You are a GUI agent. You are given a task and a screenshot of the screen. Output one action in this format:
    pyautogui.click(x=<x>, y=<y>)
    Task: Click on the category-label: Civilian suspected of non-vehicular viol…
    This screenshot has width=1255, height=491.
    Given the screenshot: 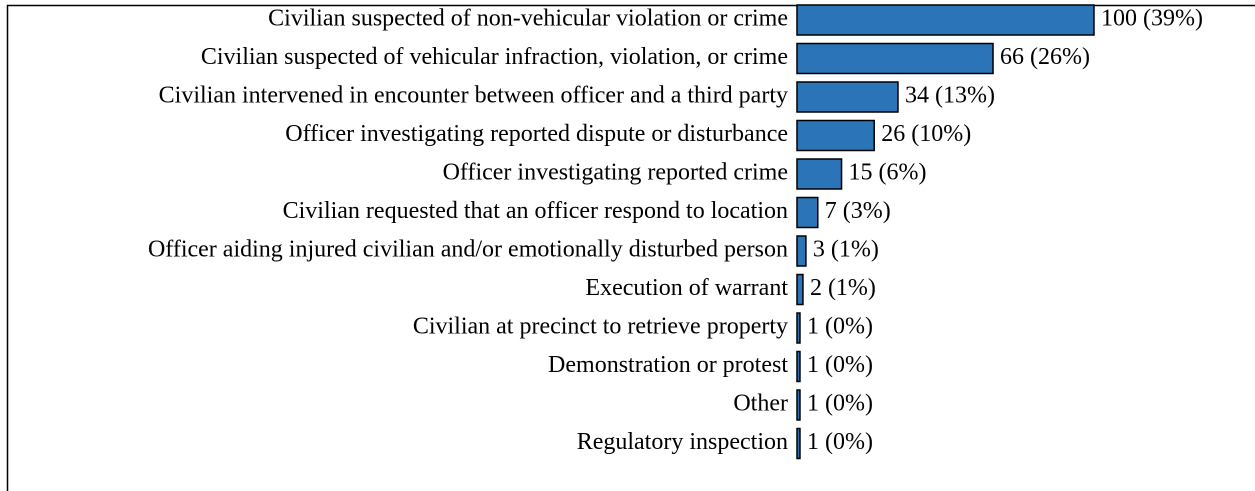 What is the action you would take?
    pyautogui.click(x=528, y=19)
    